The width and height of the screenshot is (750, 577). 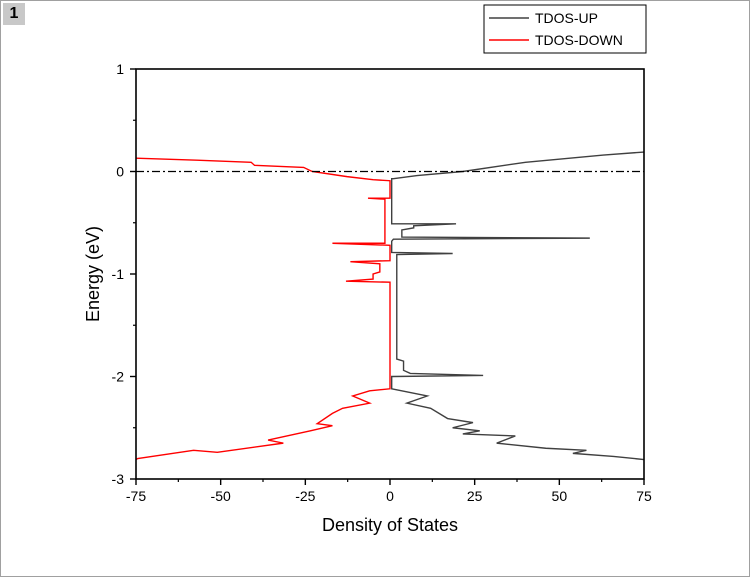 What do you see at coordinates (390, 525) in the screenshot?
I see `x-axis-label: Density of States` at bounding box center [390, 525].